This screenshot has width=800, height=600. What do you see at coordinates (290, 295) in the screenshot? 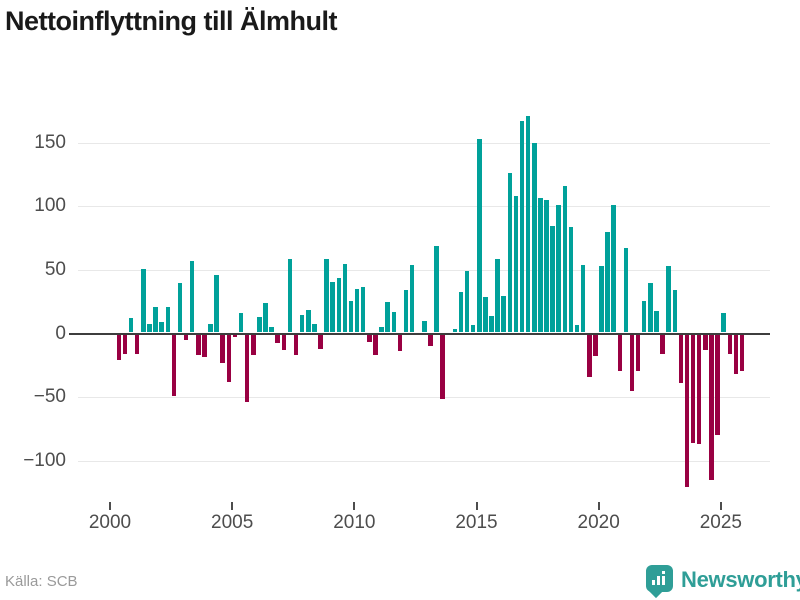
I see `bar-2007Q2` at bounding box center [290, 295].